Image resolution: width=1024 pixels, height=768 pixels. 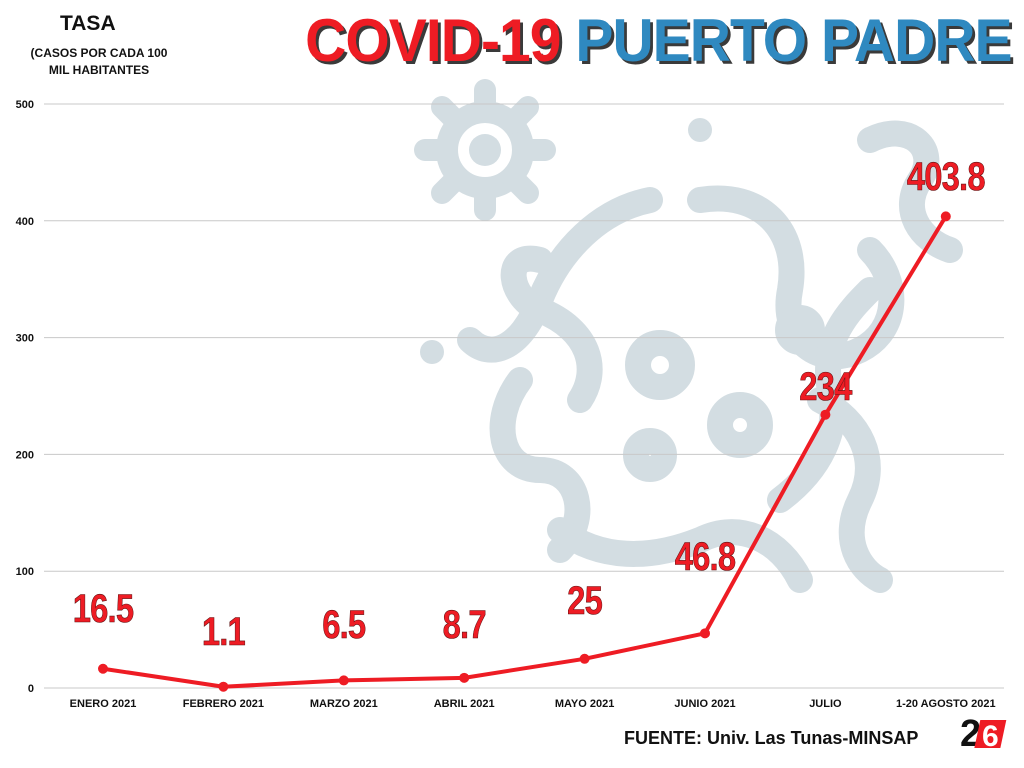 I want to click on x-tick-label: MARZO 2021, so click(x=344, y=704).